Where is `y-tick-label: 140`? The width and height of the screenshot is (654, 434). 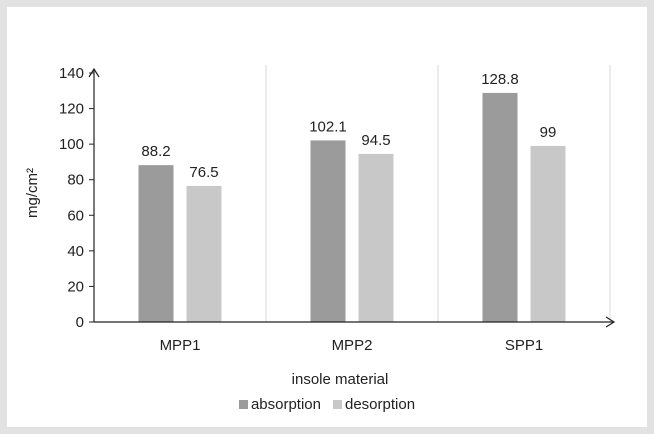 y-tick-label: 140 is located at coordinates (71, 73).